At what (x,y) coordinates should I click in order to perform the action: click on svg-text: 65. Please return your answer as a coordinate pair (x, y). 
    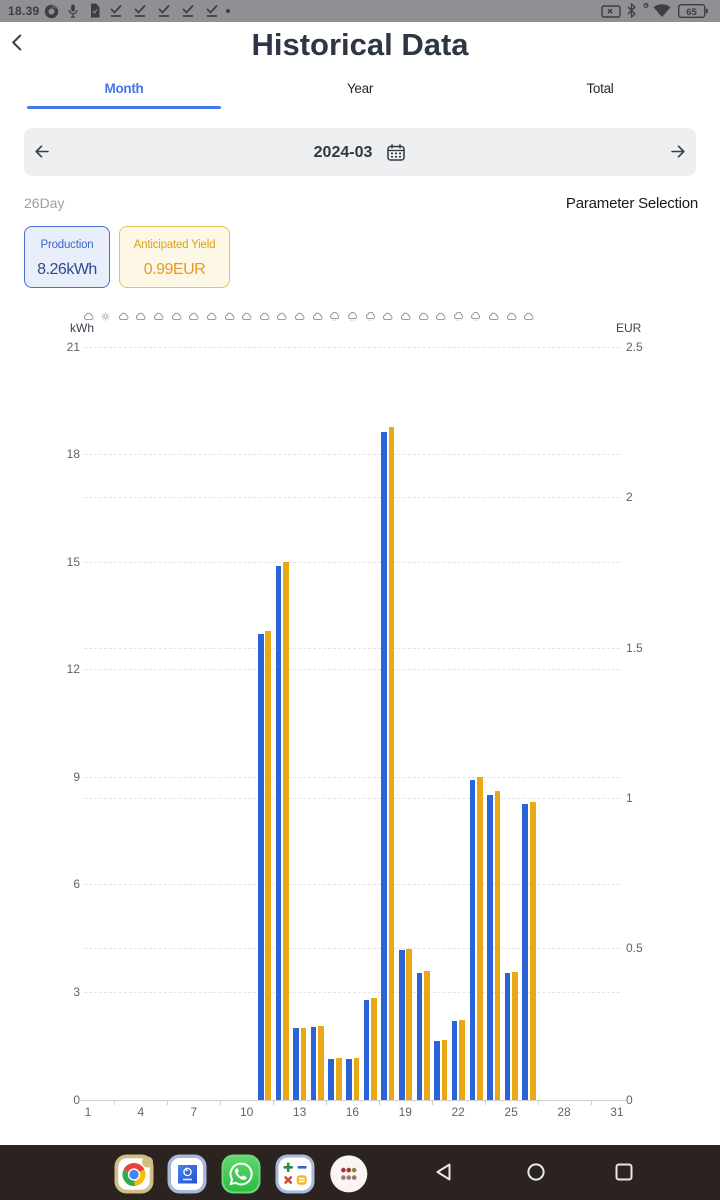
    Looking at the image, I should click on (691, 12).